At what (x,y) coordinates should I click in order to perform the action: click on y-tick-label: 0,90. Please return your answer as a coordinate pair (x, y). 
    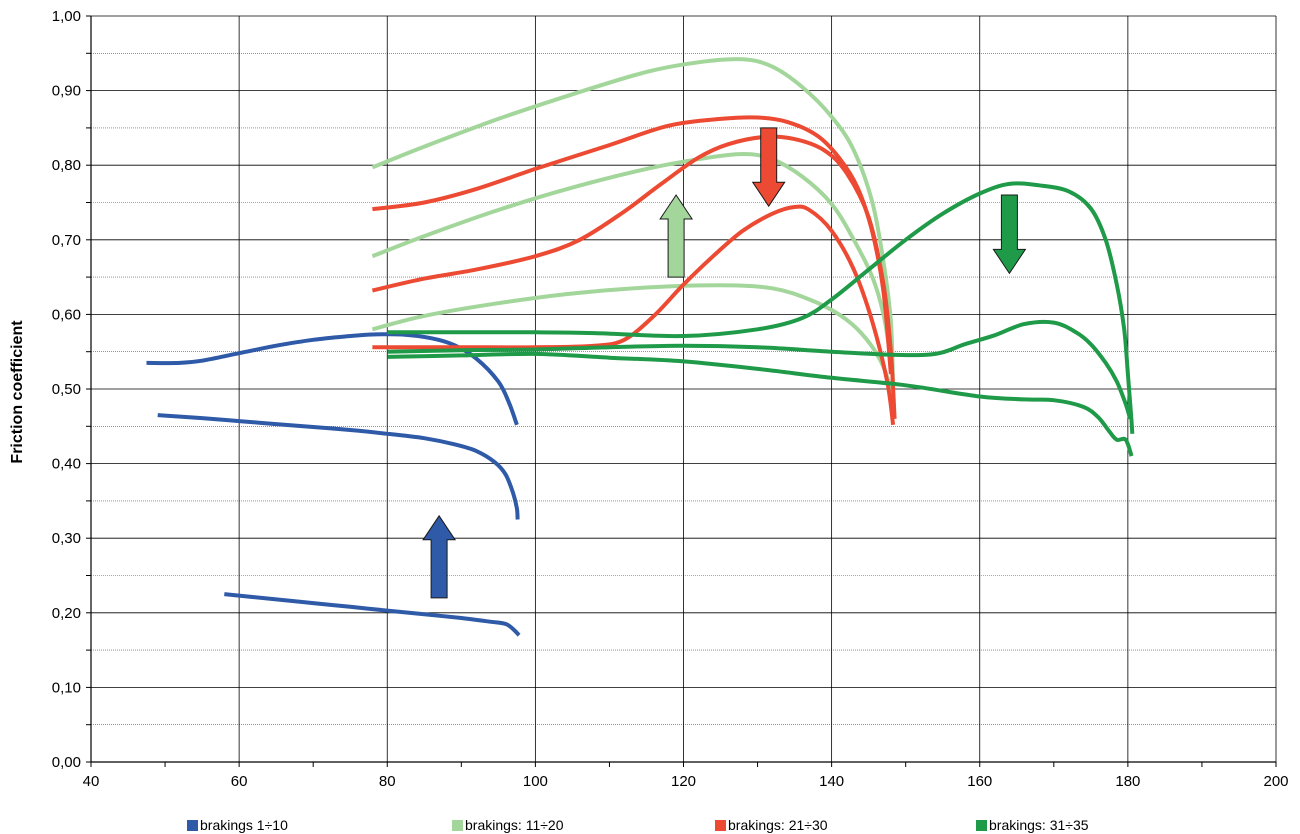
    Looking at the image, I should click on (66, 91).